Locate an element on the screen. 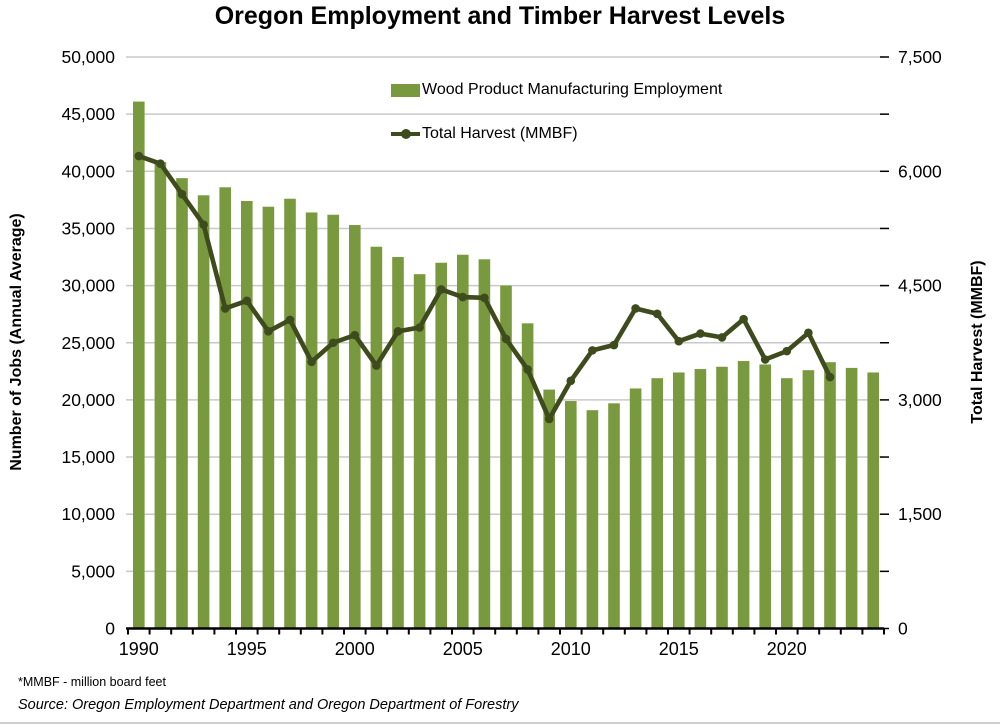  legend-item-employment: Wood Product Manufacturing Employment is located at coordinates (556, 90).